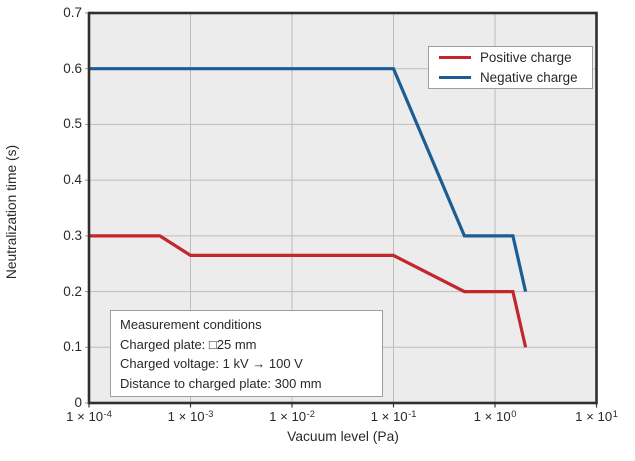 The width and height of the screenshot is (635, 461). What do you see at coordinates (72, 68) in the screenshot?
I see `y-tick-label: 0.6` at bounding box center [72, 68].